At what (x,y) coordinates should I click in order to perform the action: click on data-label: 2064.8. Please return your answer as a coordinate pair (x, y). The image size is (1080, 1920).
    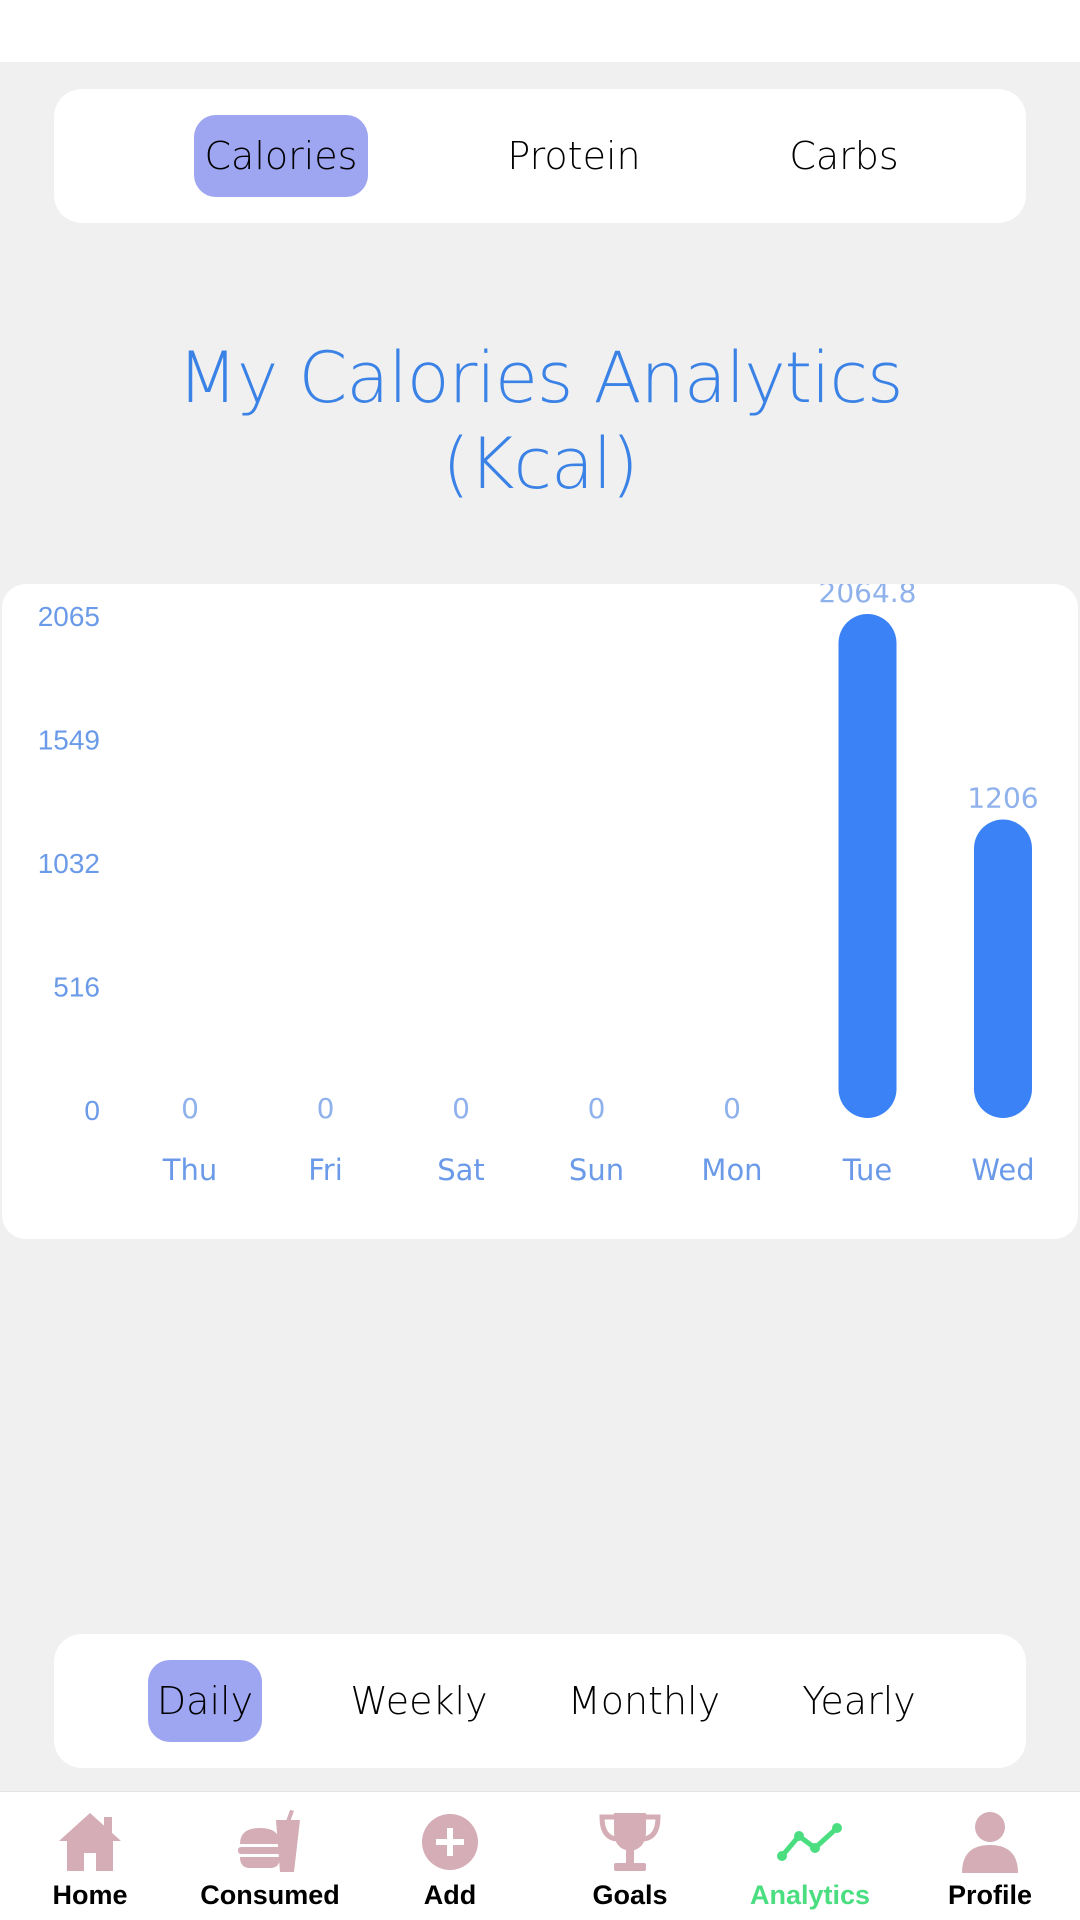
    Looking at the image, I should click on (868, 596).